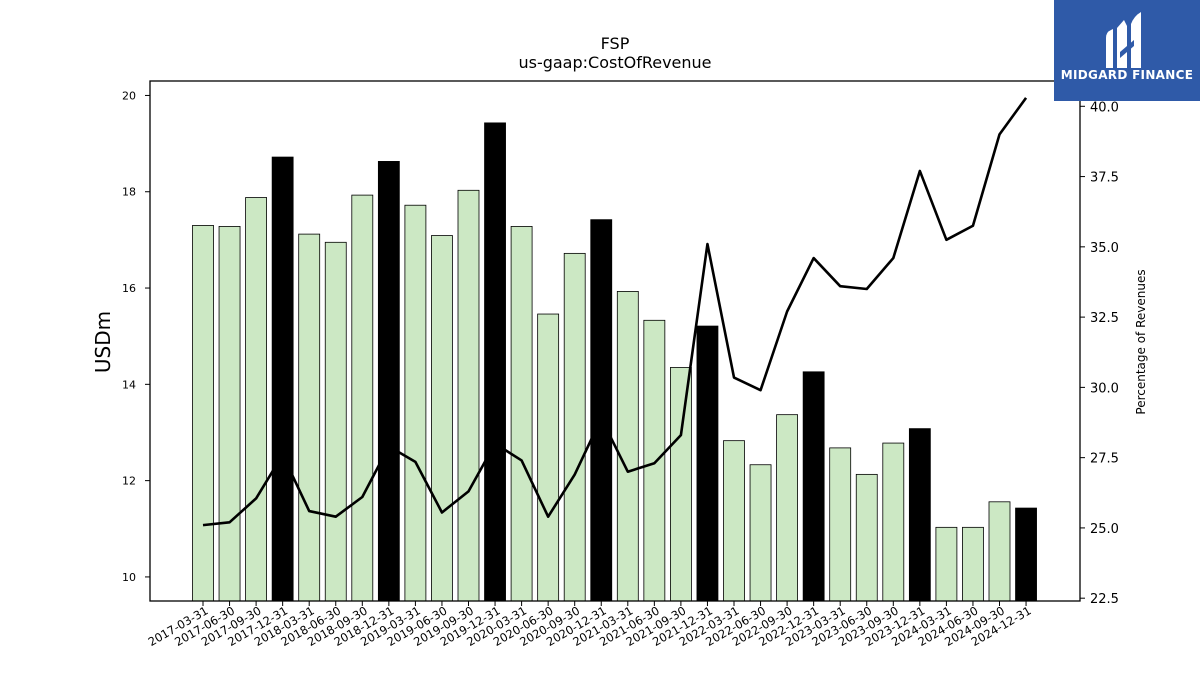 Image resolution: width=1200 pixels, height=675 pixels. What do you see at coordinates (103, 342) in the screenshot?
I see `y-axis-label: USDm` at bounding box center [103, 342].